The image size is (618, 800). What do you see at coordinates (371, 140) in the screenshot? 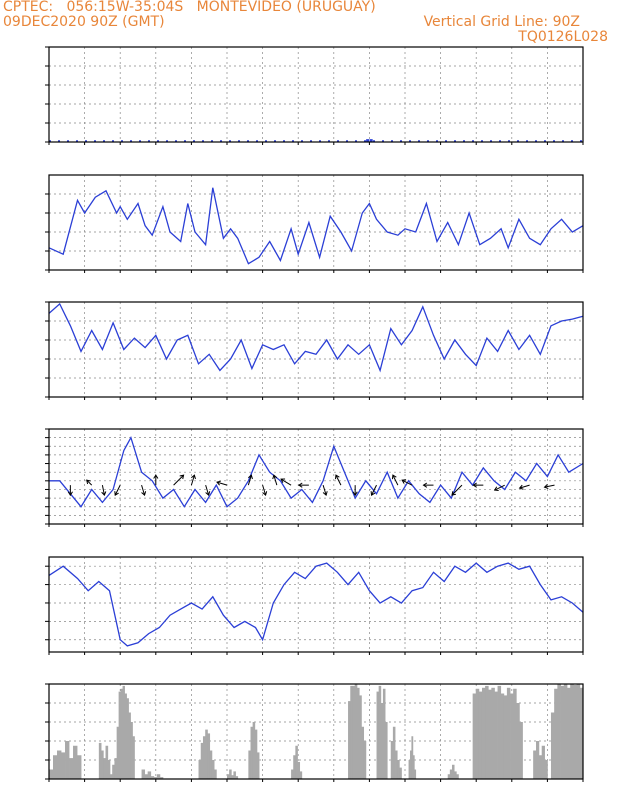
I see `precip-bar` at bounding box center [371, 140].